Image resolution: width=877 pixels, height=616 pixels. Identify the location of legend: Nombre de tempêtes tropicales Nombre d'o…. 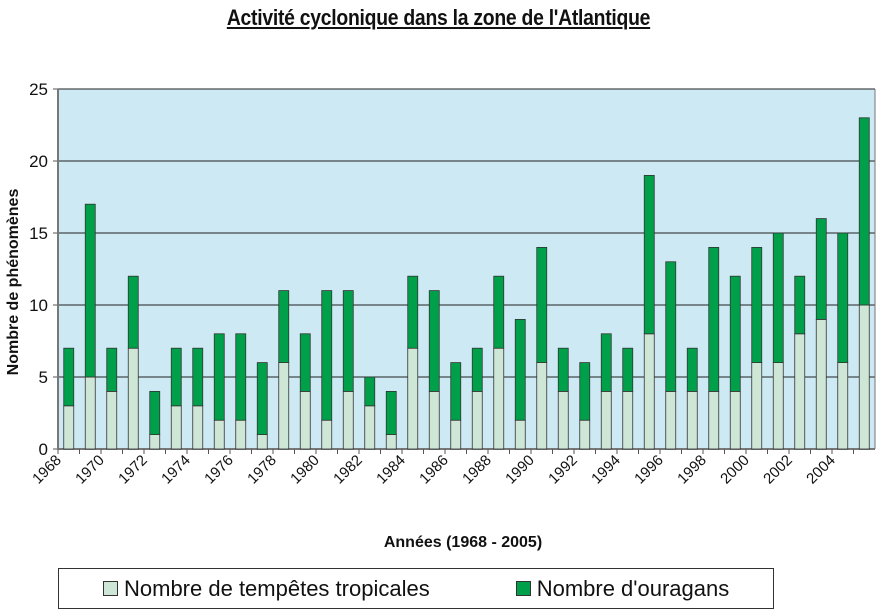
(416, 588).